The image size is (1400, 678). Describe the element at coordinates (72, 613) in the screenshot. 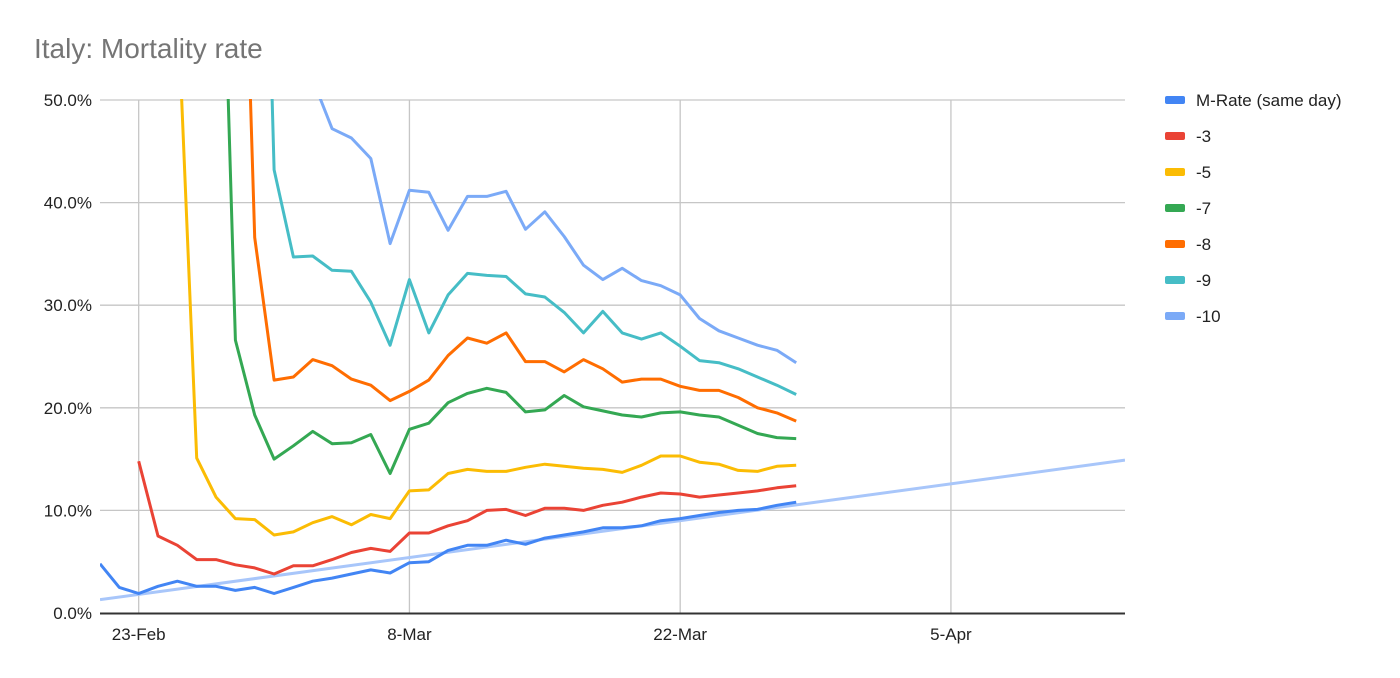

I see `y-tick-label: 0.0%` at that location.